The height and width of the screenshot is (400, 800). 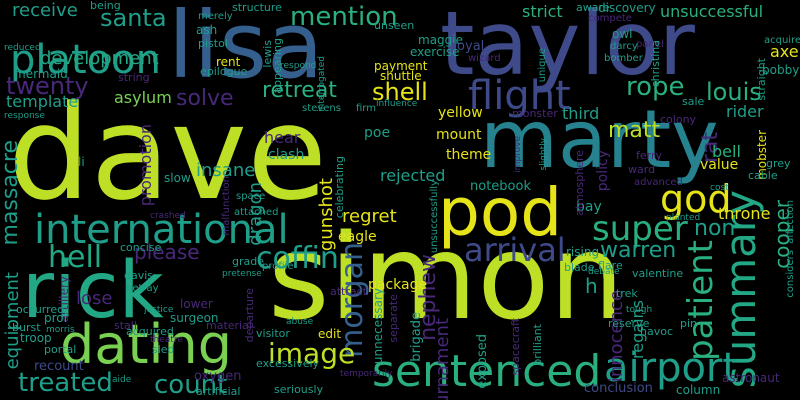 I want to click on word-hell: hell, so click(x=75, y=257).